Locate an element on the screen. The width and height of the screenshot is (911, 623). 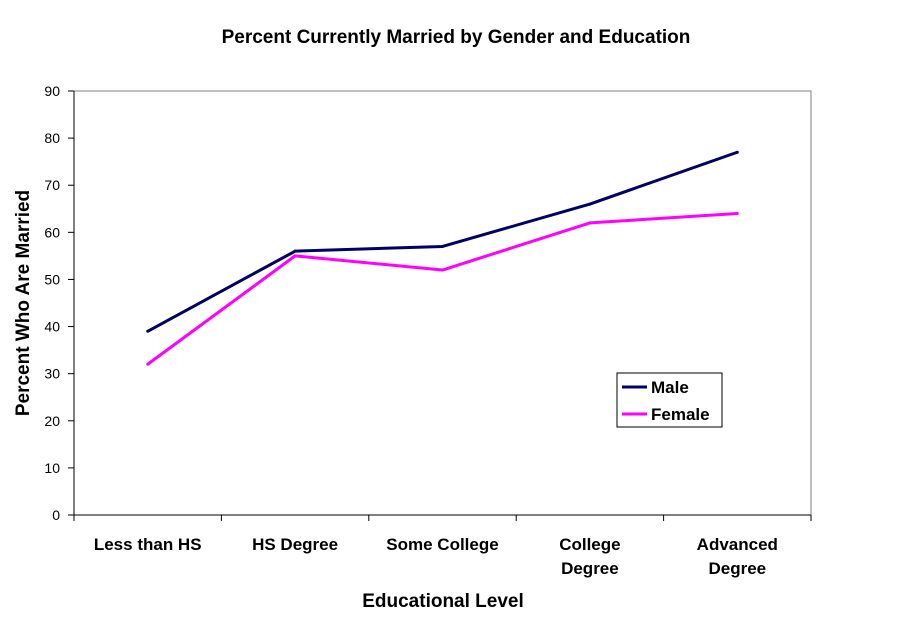
legend-label-female: Female is located at coordinates (680, 414).